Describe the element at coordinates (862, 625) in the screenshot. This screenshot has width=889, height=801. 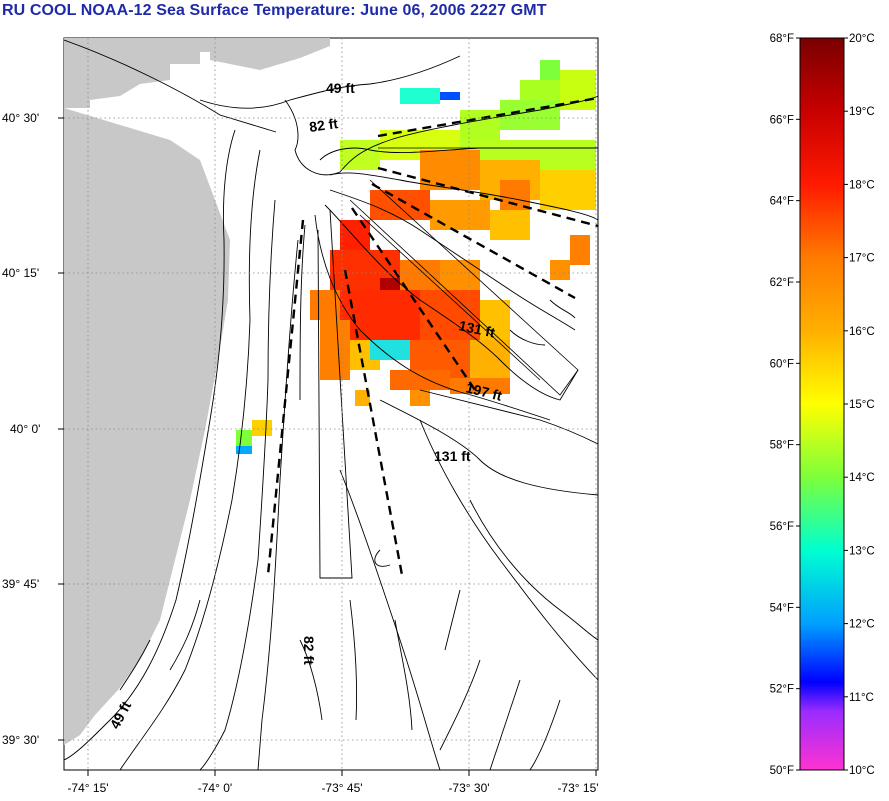
I see `colorbar-c-label: 12°C` at that location.